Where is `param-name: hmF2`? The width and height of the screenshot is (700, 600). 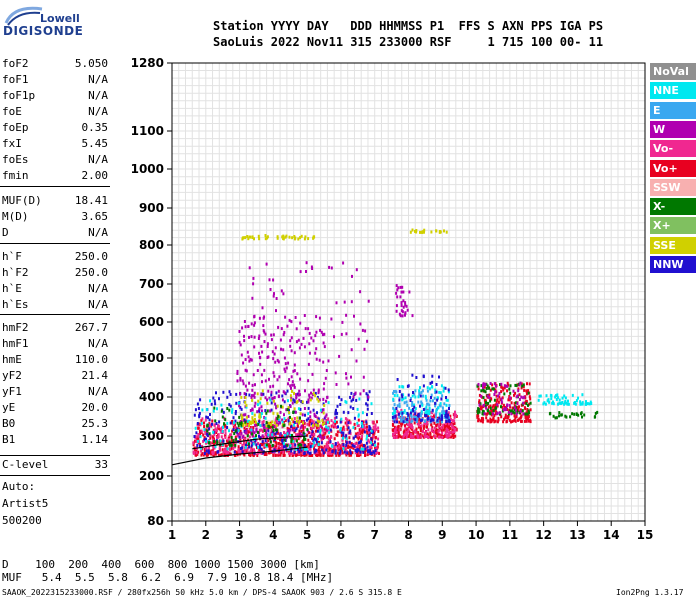
param-name: hmF2 is located at coordinates (15, 327).